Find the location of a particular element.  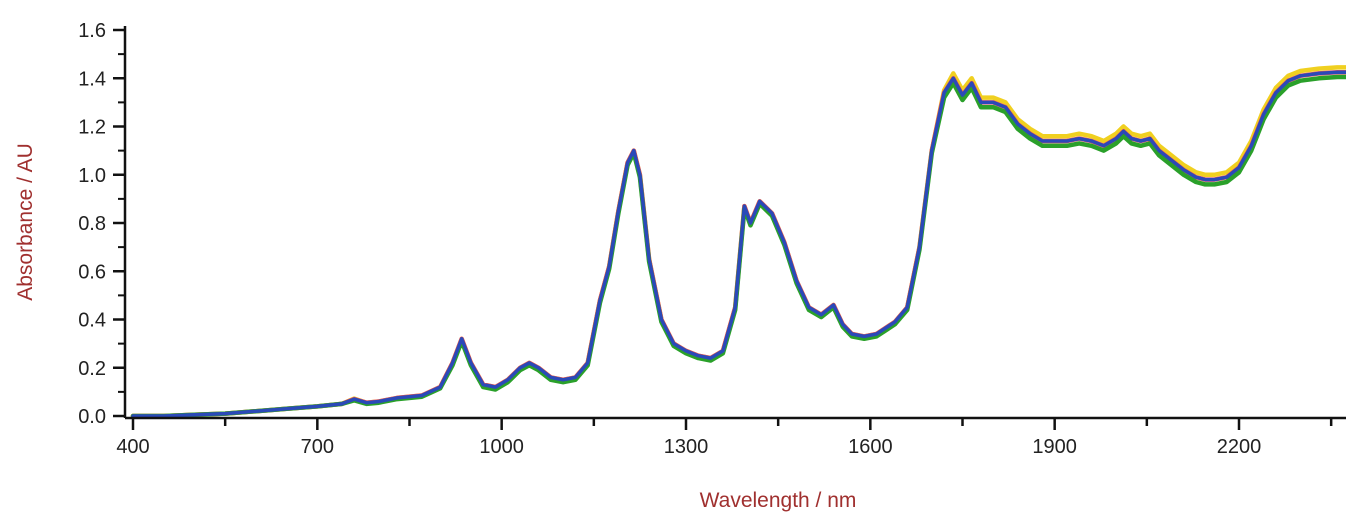

x-ticks: 400 700 1000 1300 1600 1900 2200 is located at coordinates (724, 438).